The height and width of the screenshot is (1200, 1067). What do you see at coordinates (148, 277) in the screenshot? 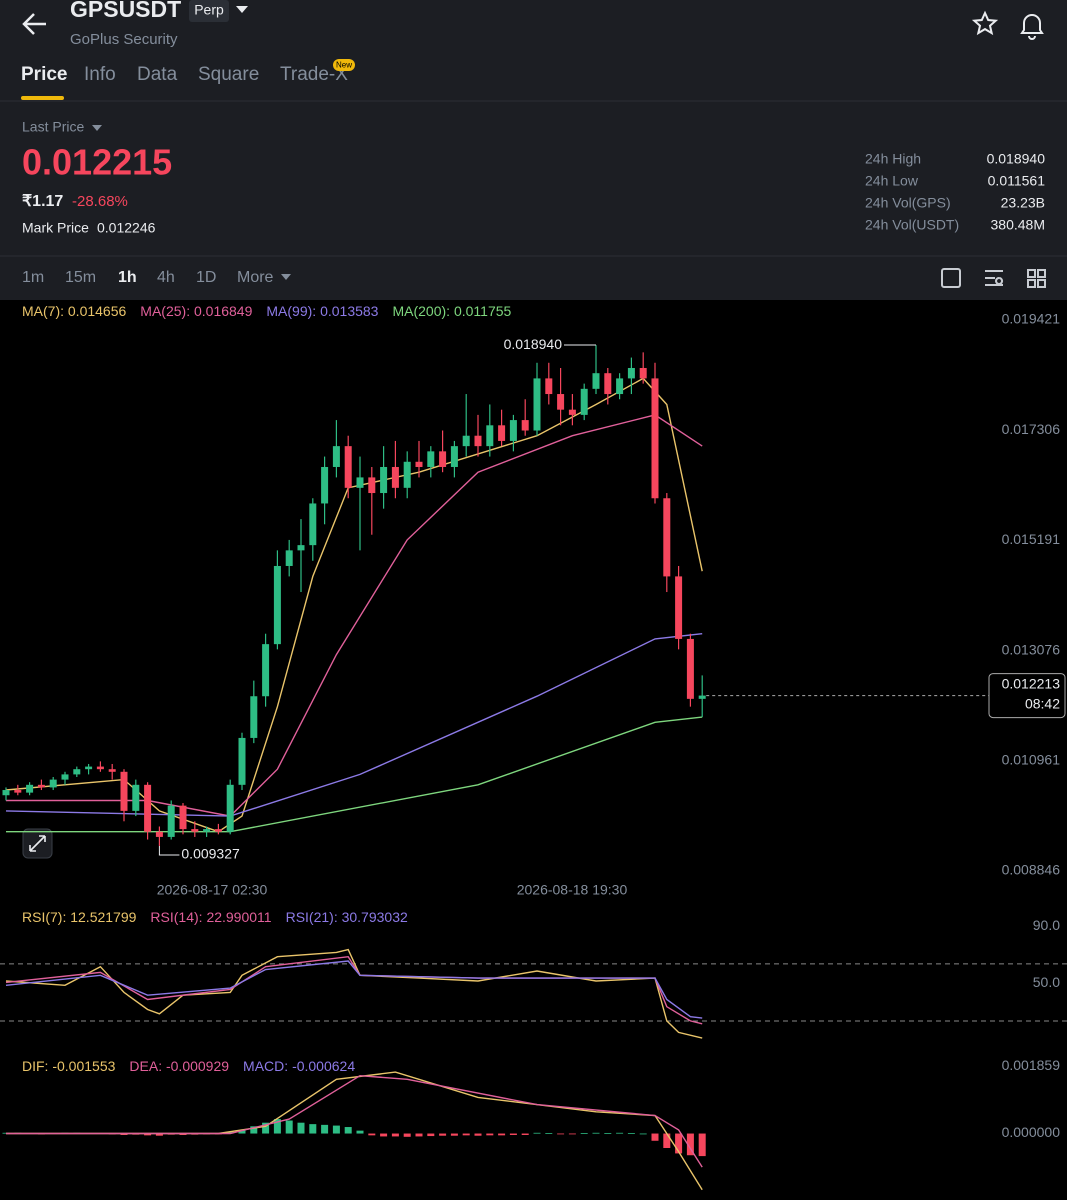
I see `interval-bar: 1m 15m 1h 4h 1D More` at bounding box center [148, 277].